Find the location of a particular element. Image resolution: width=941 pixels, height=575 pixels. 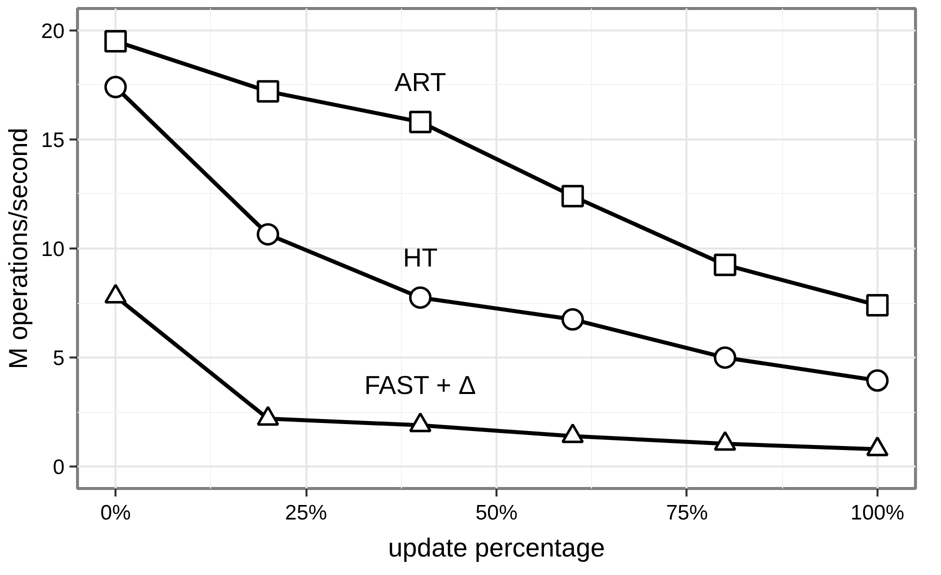

y-tick-label: 15 is located at coordinates (52, 140).